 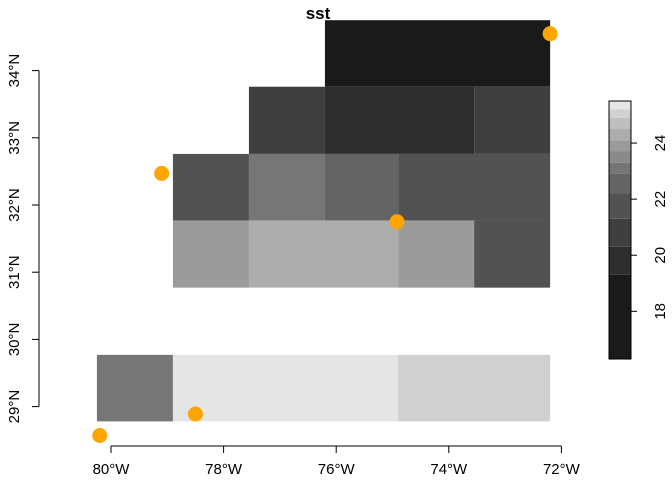 What do you see at coordinates (14, 138) in the screenshot?
I see `y-tick-label: 33°N` at bounding box center [14, 138].